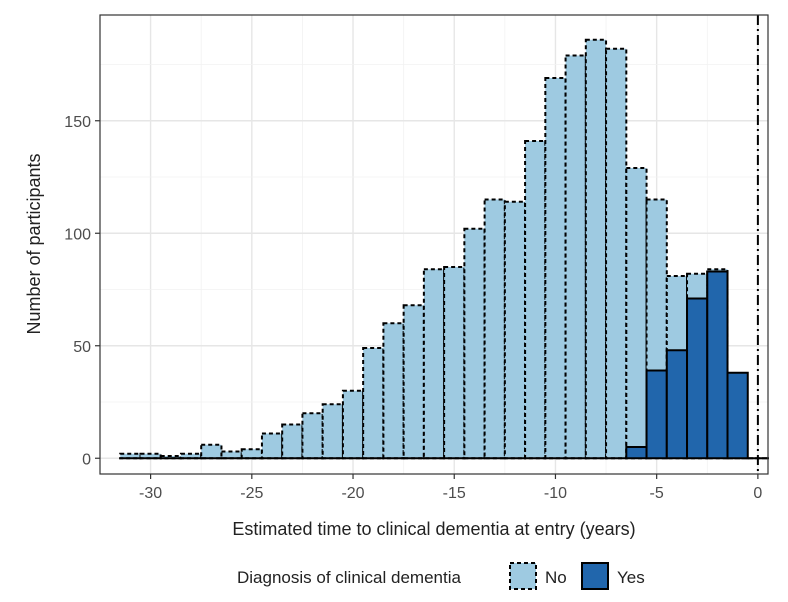 The width and height of the screenshot is (788, 602). What do you see at coordinates (349, 577) in the screenshot?
I see `legend-title: Diagnosis of clinical dementia` at bounding box center [349, 577].